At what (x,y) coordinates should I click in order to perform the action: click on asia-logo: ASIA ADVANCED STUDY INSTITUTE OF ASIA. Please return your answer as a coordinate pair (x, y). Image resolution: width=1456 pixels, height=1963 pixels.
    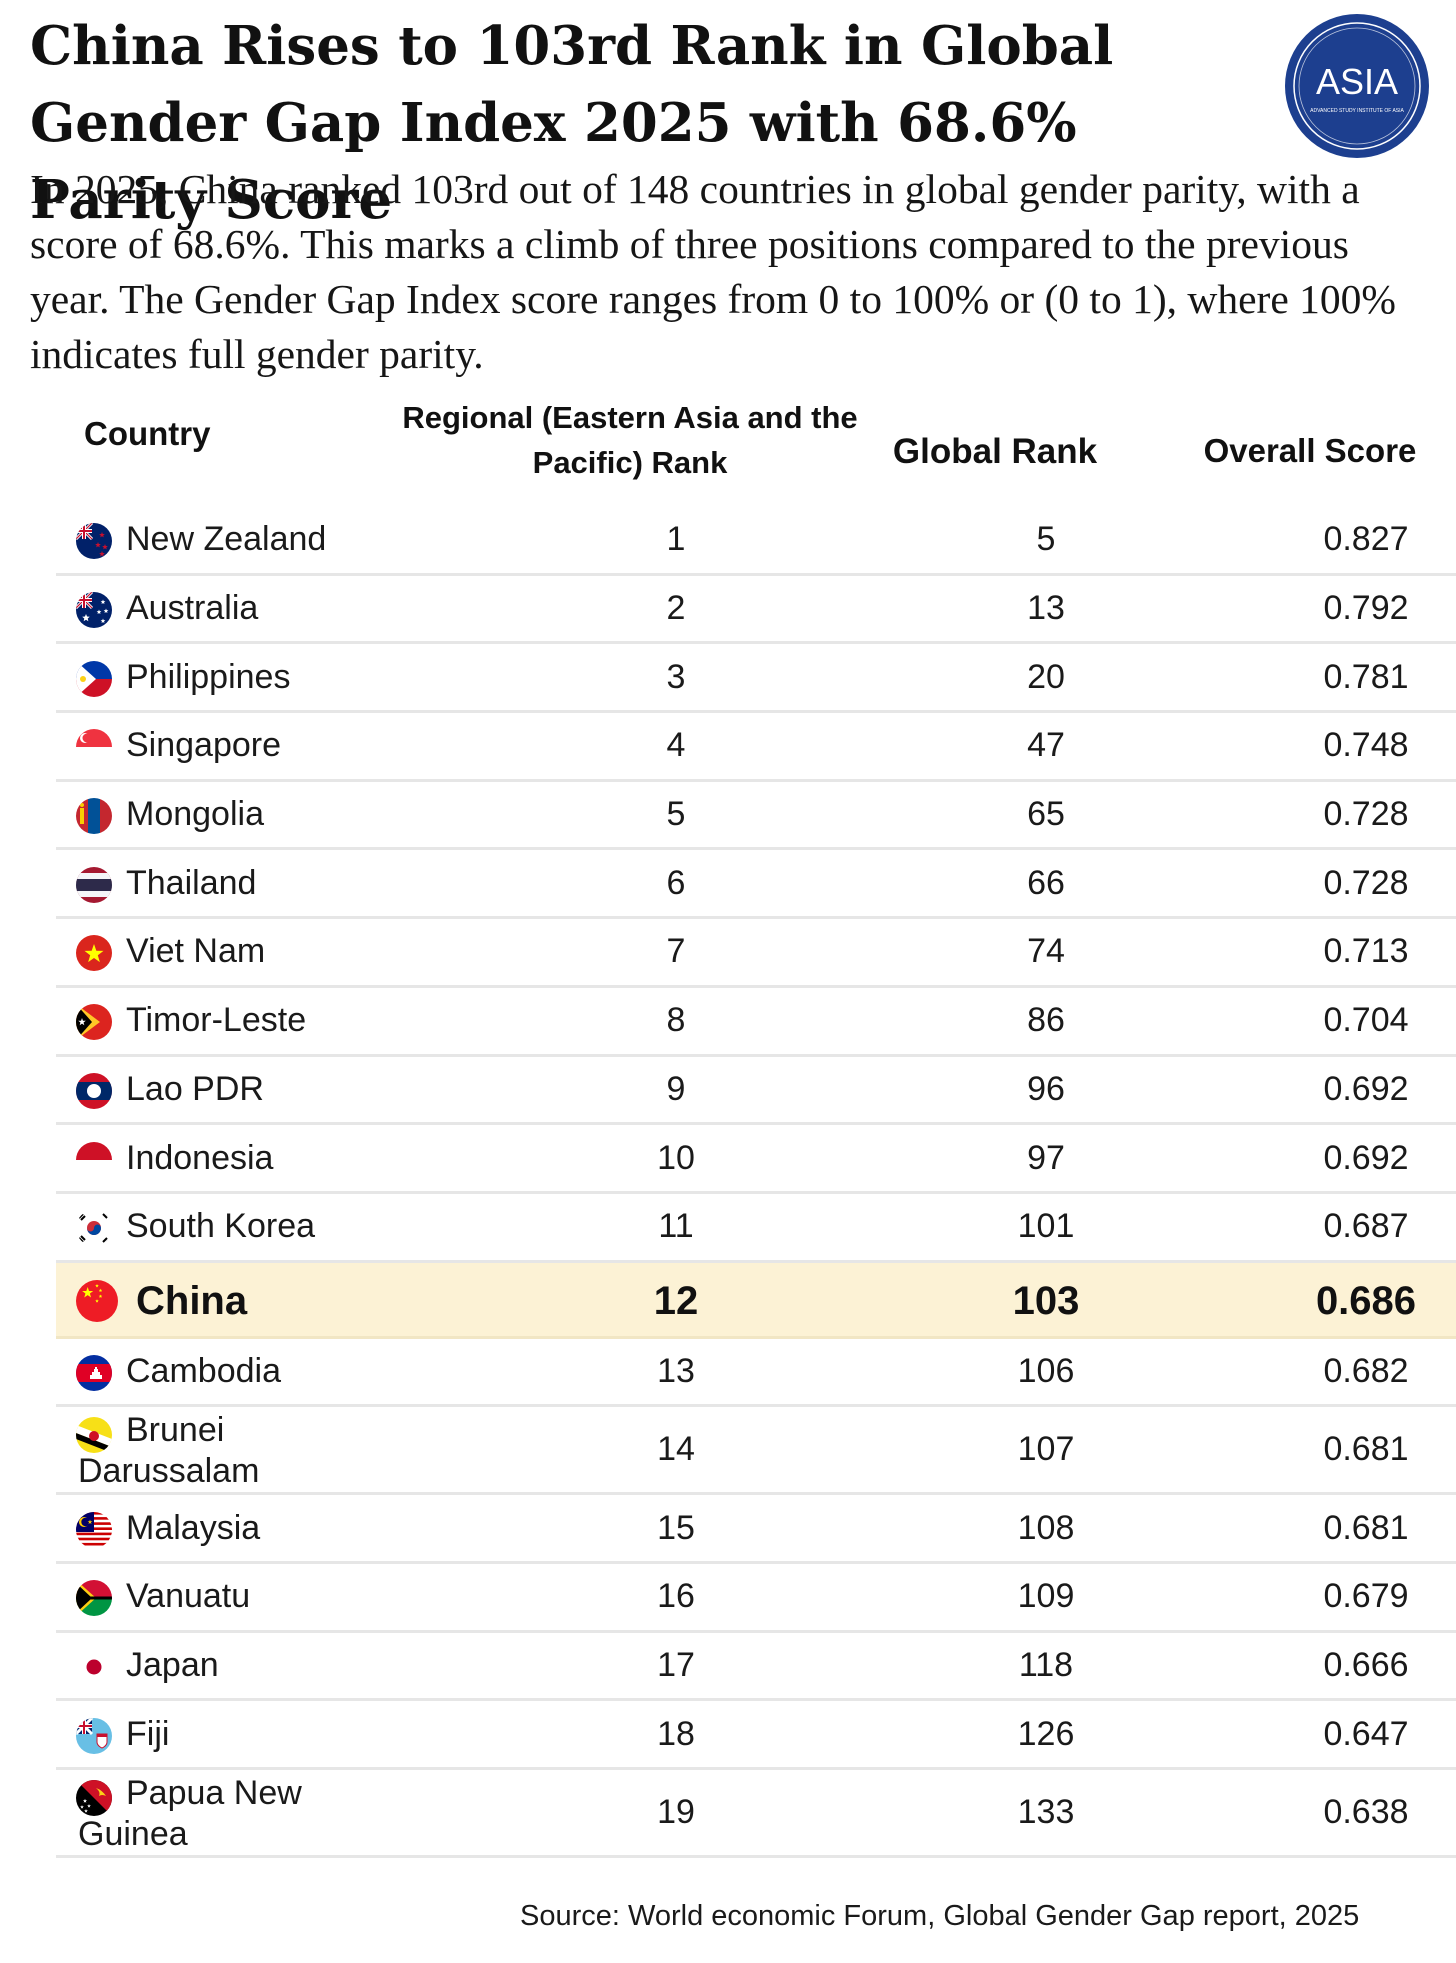
    Looking at the image, I should click on (1357, 86).